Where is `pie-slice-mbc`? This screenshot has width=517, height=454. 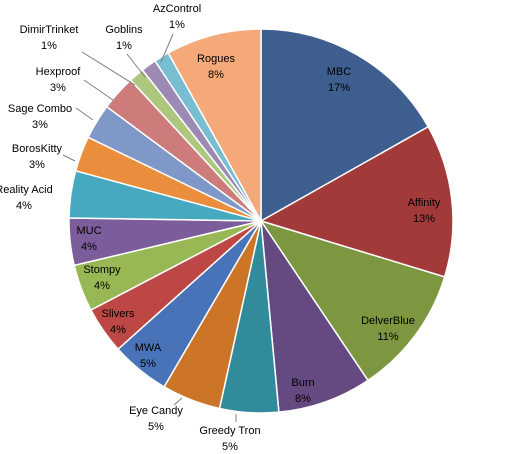 pie-slice-mbc is located at coordinates (345, 125).